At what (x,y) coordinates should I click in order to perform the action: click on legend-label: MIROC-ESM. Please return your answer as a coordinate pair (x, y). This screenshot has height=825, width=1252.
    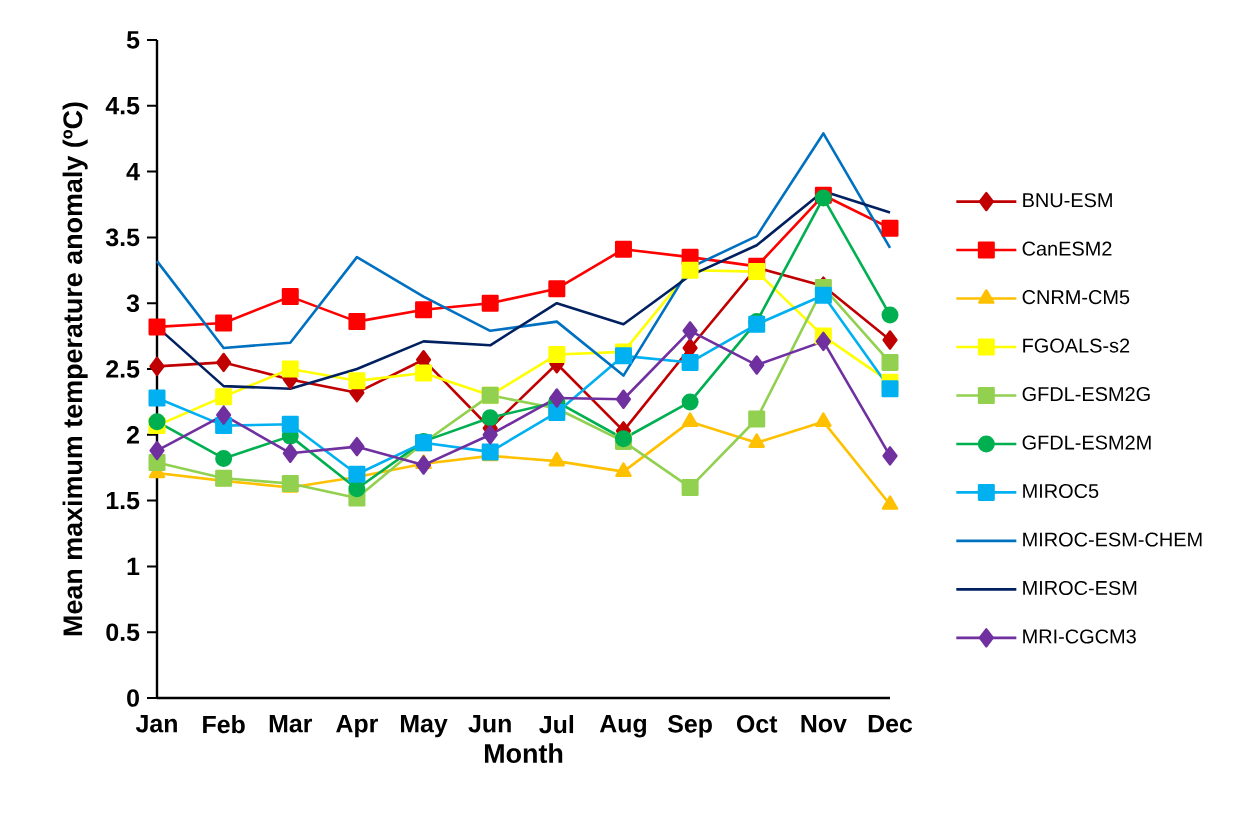
    Looking at the image, I should click on (1080, 587).